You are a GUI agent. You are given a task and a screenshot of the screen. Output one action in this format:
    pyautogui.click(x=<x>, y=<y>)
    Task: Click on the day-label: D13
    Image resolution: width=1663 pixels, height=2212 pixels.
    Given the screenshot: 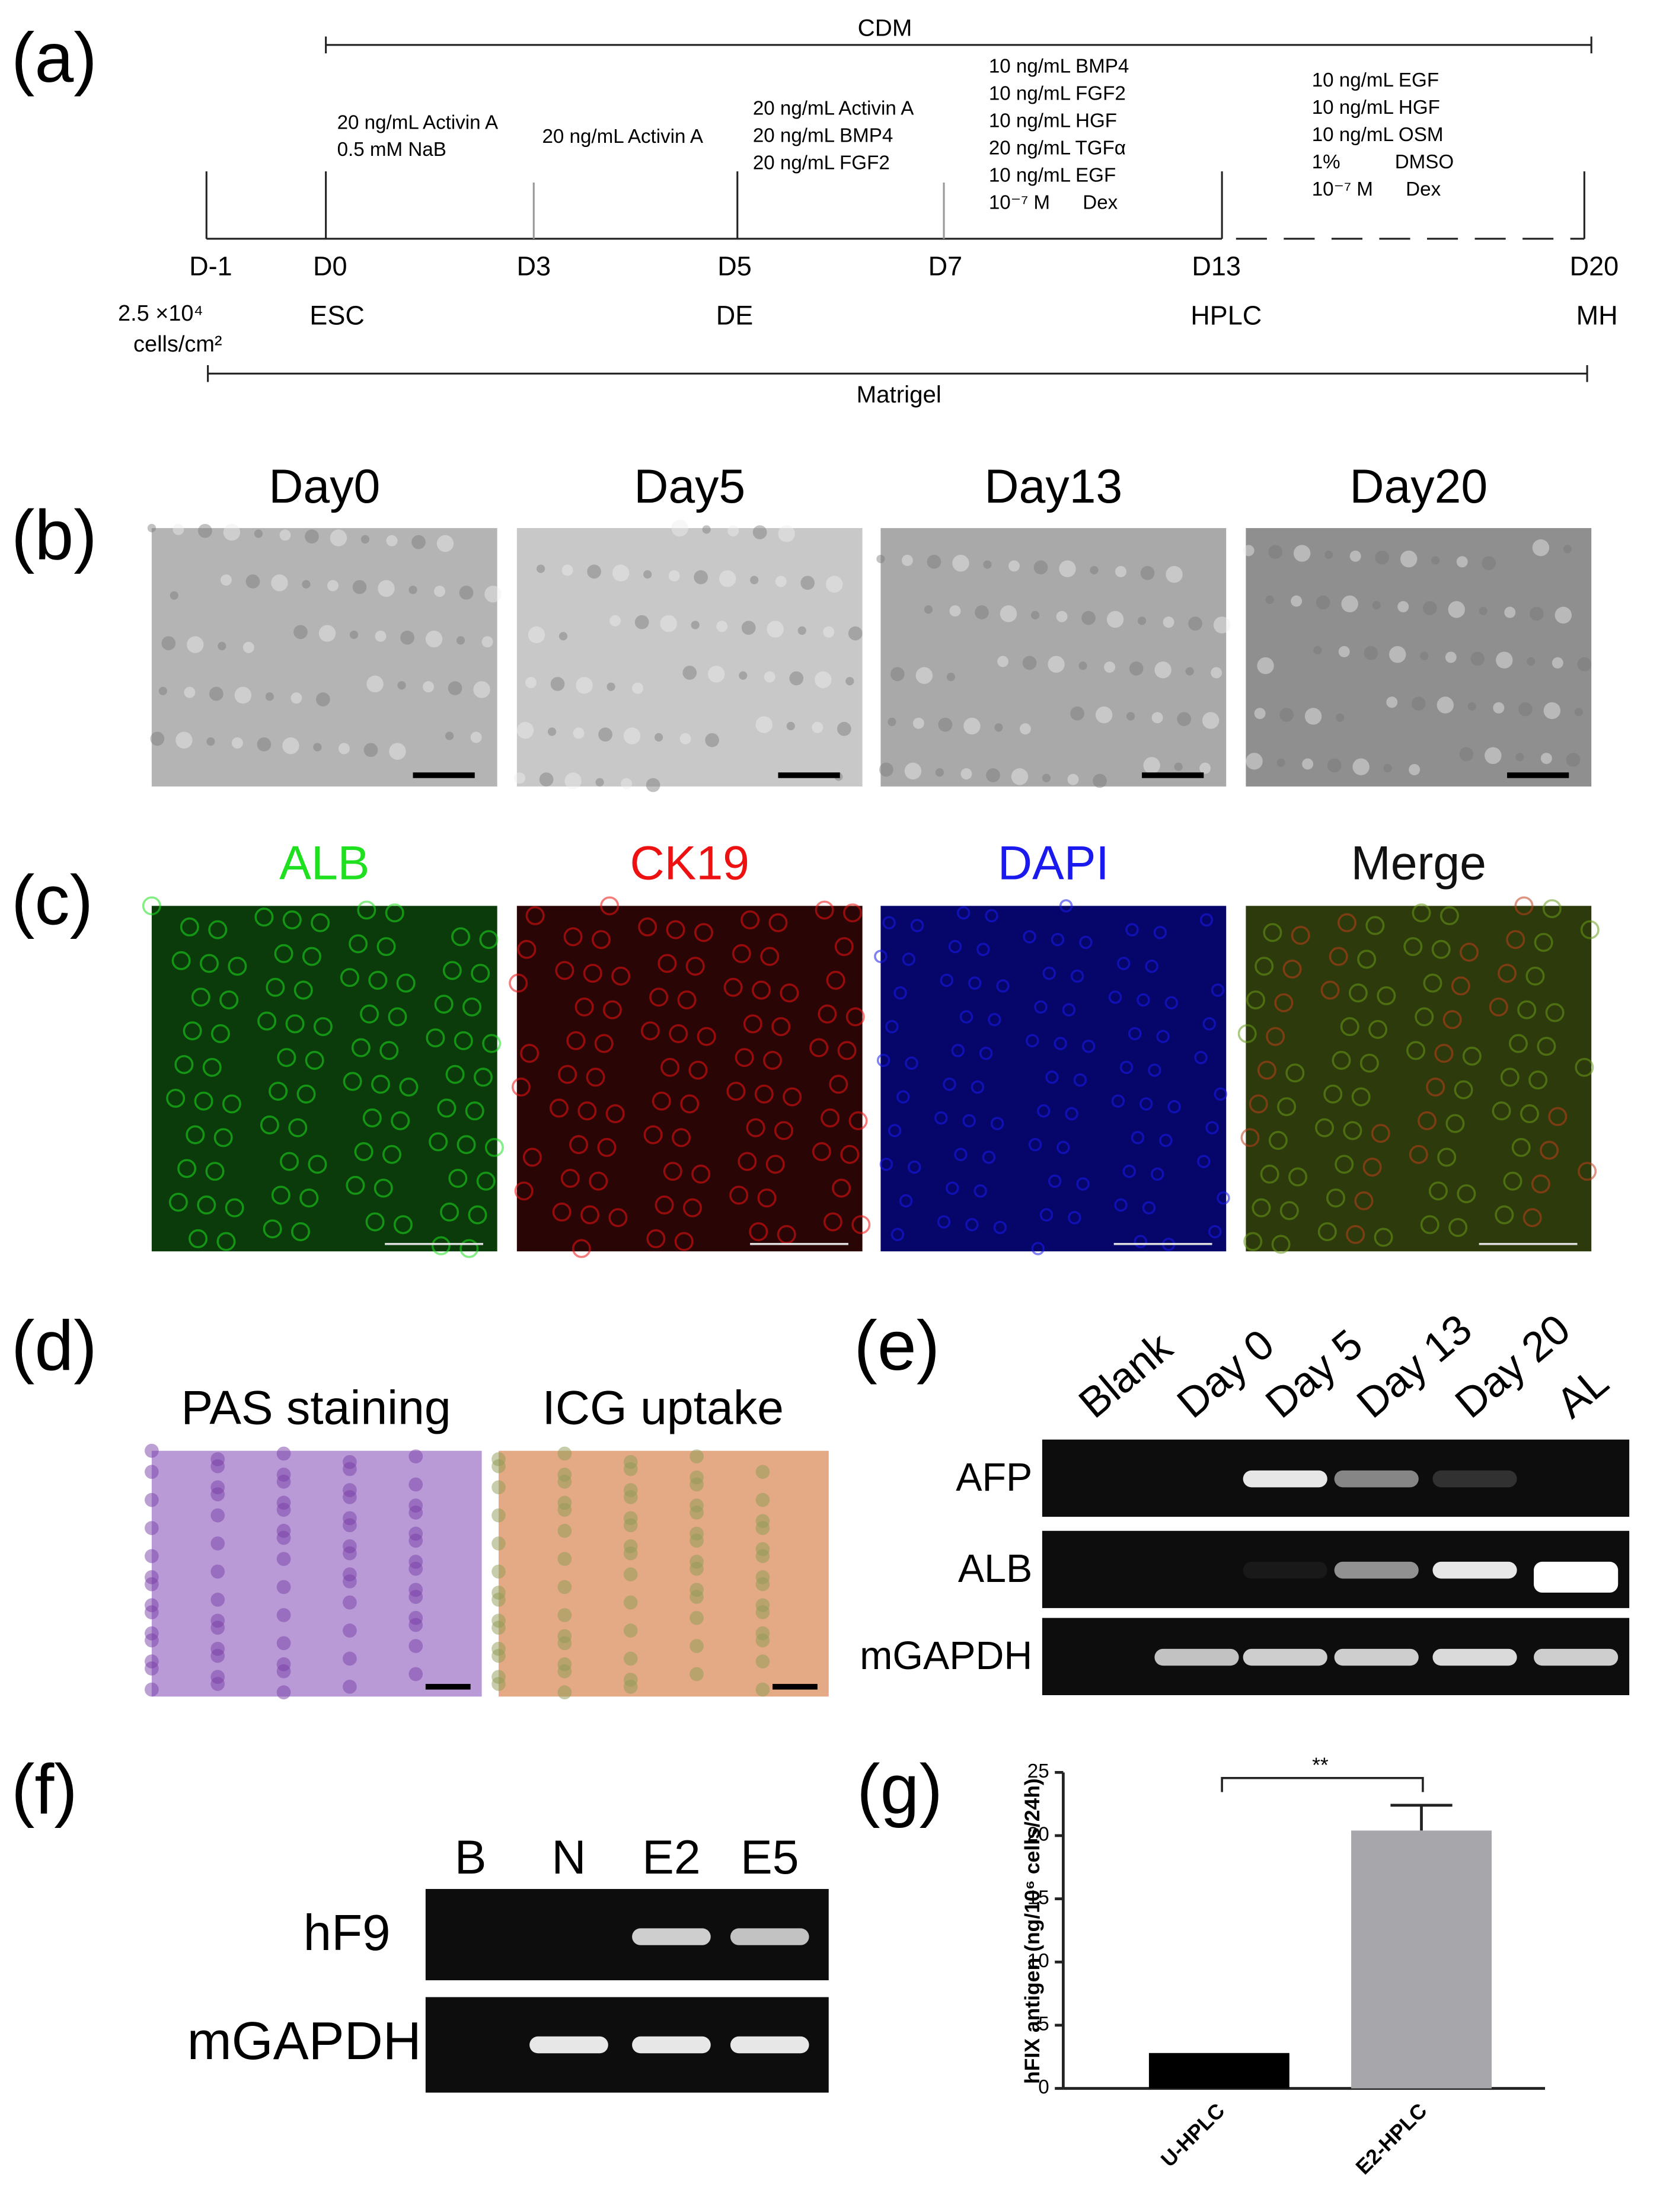 What is the action you would take?
    pyautogui.click(x=1216, y=266)
    